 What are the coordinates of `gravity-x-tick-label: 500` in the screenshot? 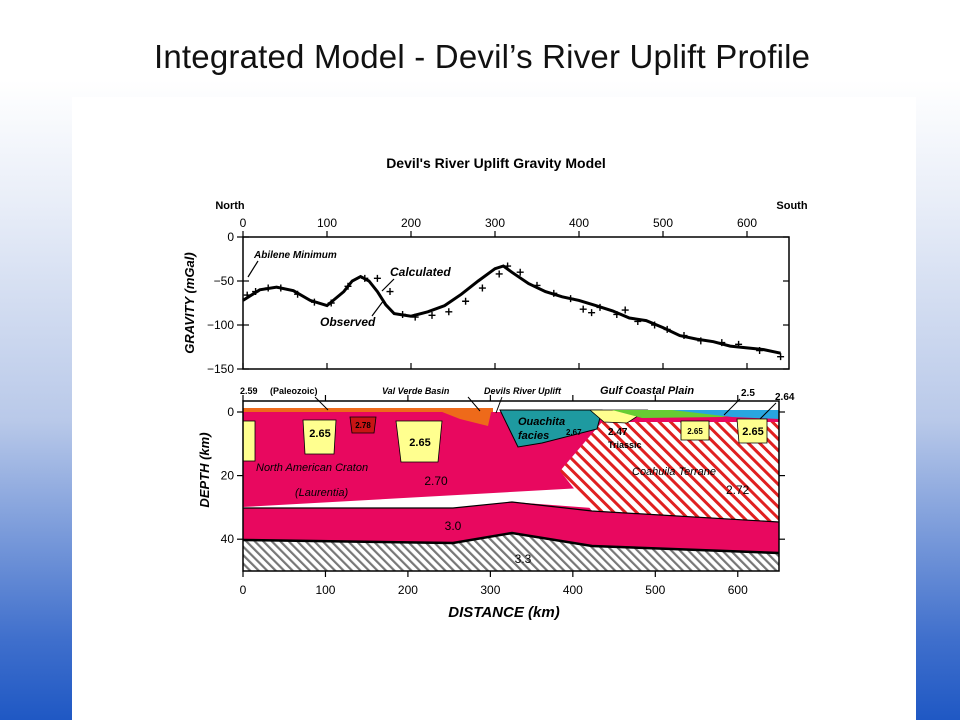 It's located at (663, 223).